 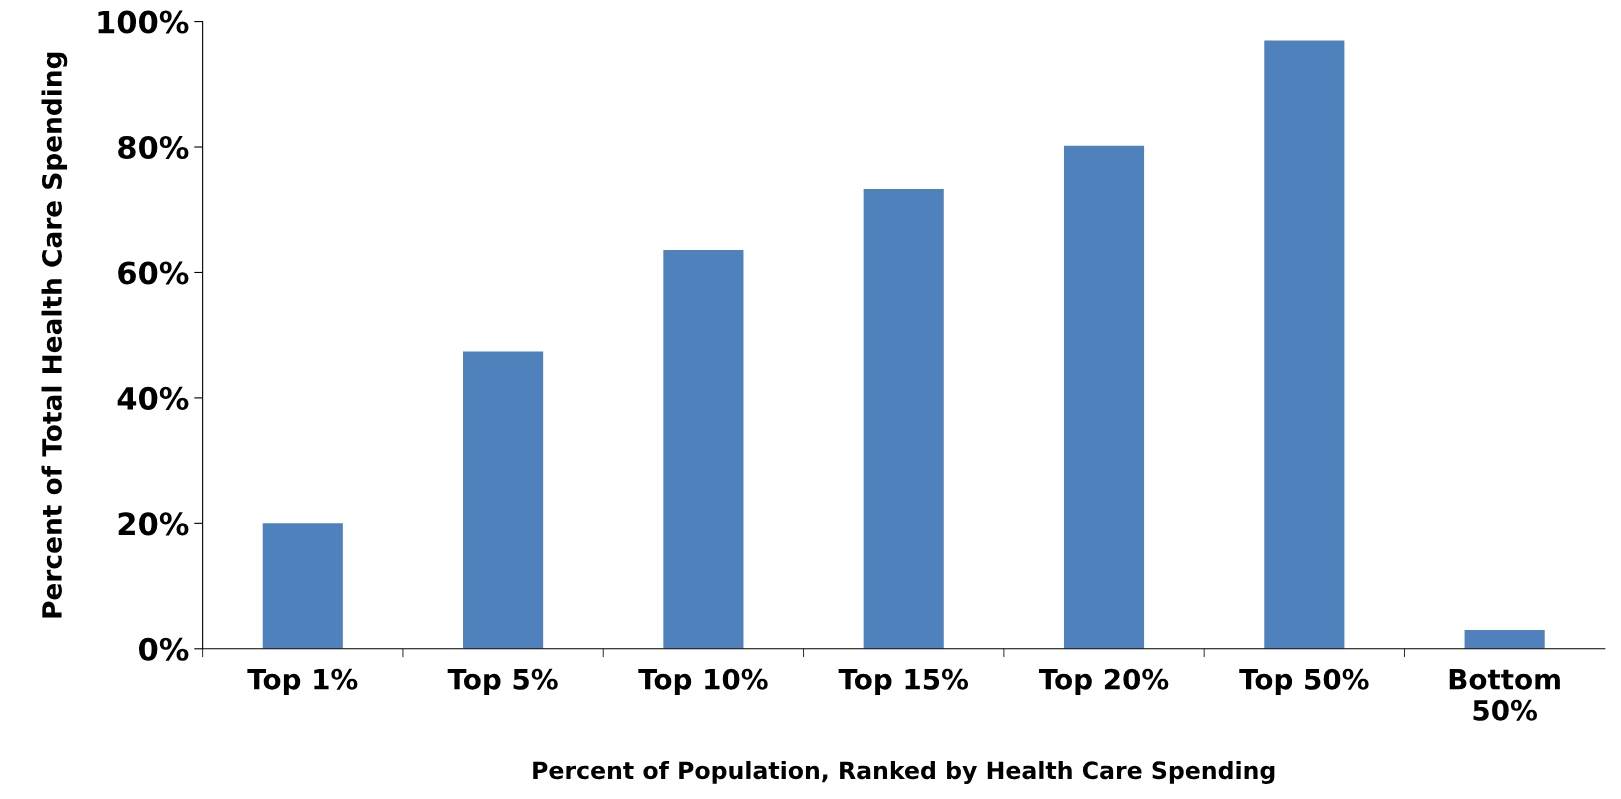 I want to click on y-tick-label: 100%, so click(x=143, y=22).